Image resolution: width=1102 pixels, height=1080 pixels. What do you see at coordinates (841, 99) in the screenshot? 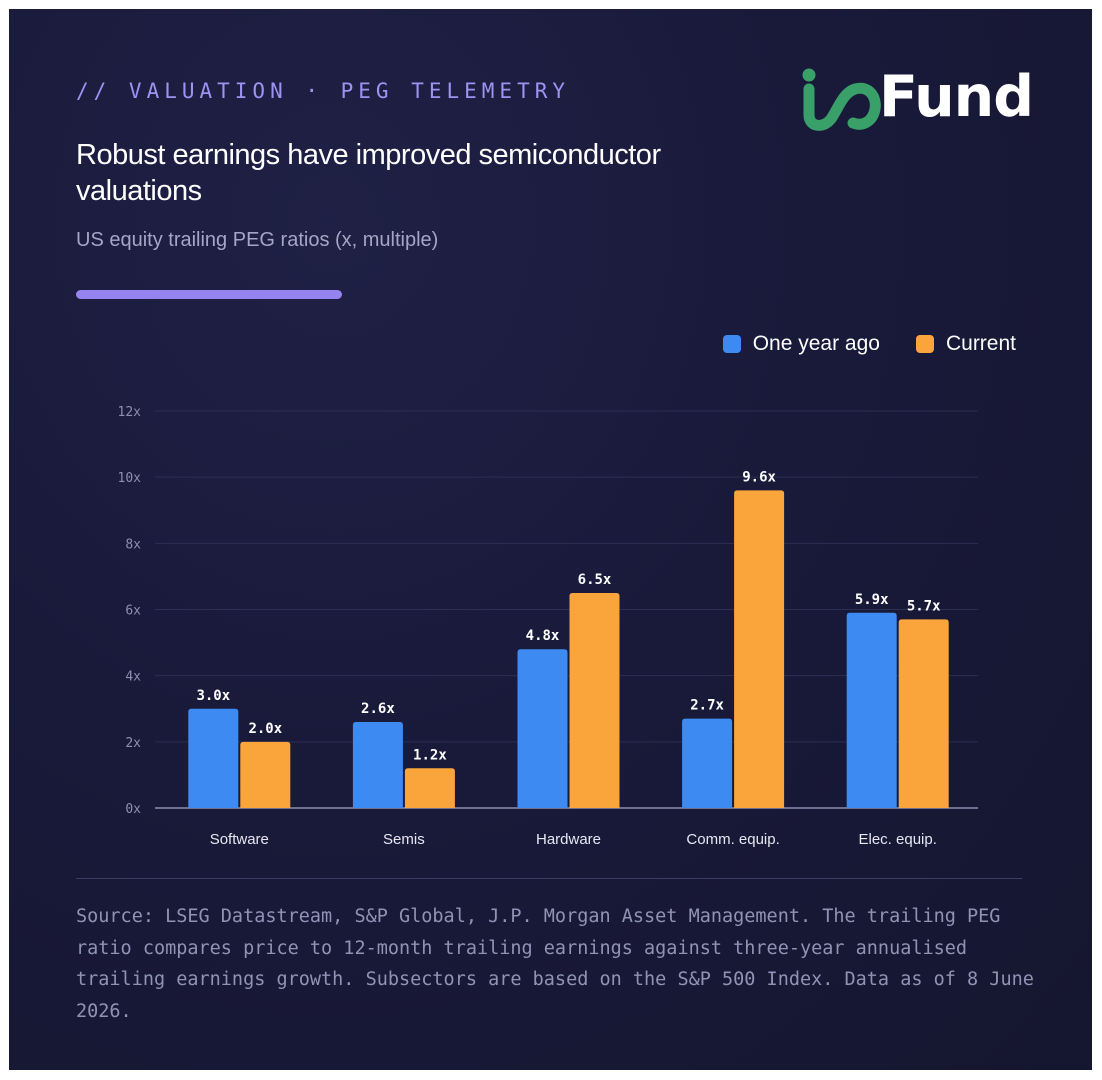
I see `logo-io-icon` at bounding box center [841, 99].